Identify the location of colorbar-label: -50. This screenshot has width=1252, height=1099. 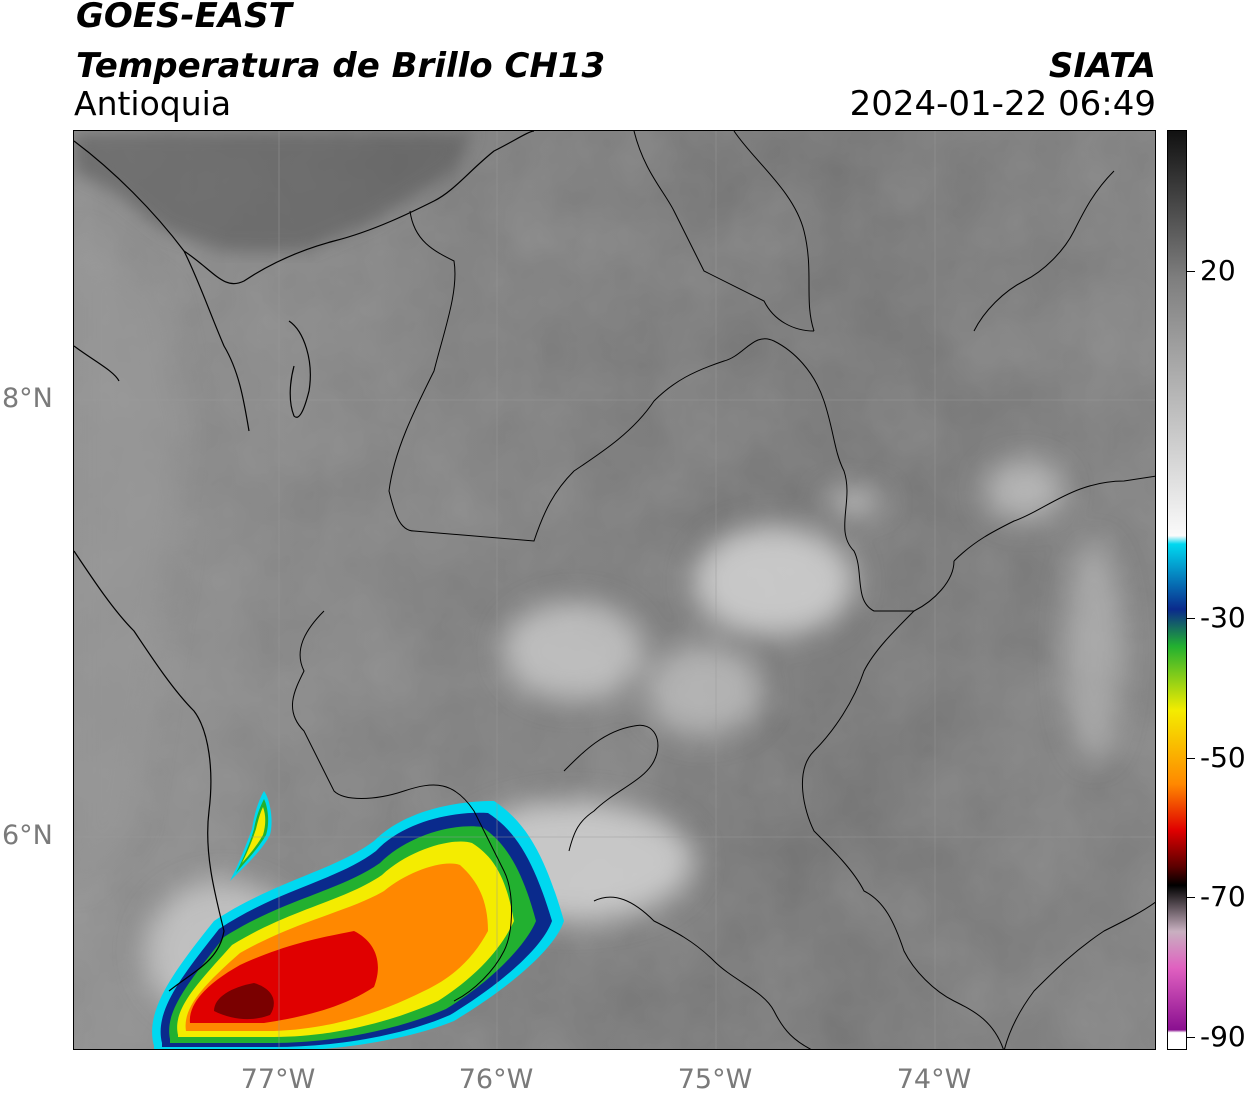
(1223, 757).